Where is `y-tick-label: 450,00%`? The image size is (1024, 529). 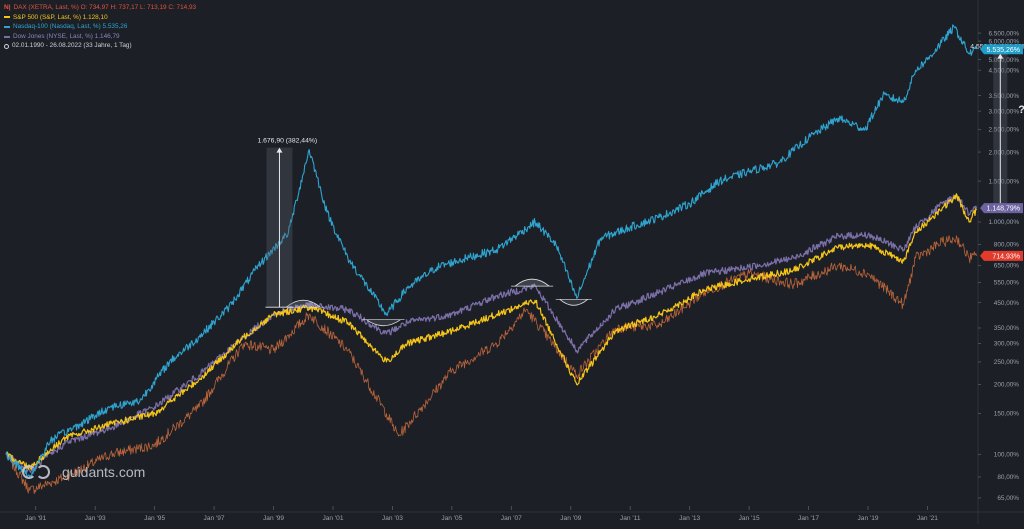
y-tick-label: 450,00% is located at coordinates (1007, 303).